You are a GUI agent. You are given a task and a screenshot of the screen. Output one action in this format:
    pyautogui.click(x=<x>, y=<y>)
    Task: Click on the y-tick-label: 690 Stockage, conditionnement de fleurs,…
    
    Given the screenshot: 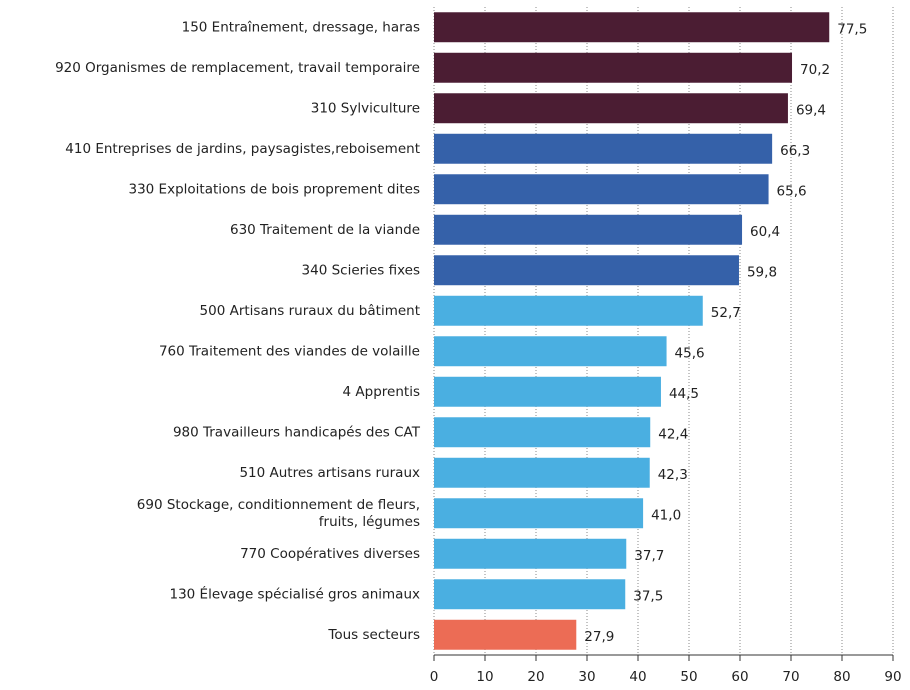 What is the action you would take?
    pyautogui.click(x=278, y=513)
    